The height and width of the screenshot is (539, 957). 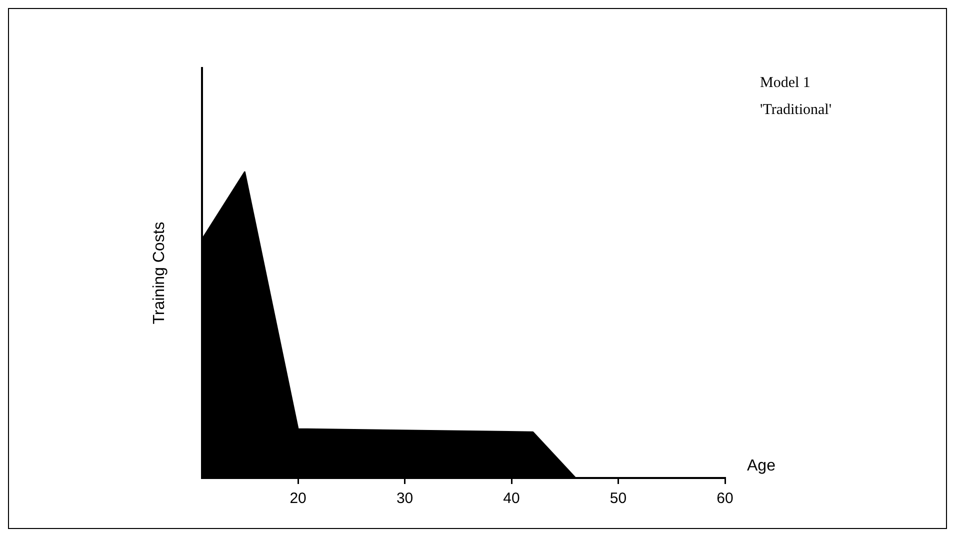 I want to click on y-axis-title: Training Costs, so click(x=159, y=273).